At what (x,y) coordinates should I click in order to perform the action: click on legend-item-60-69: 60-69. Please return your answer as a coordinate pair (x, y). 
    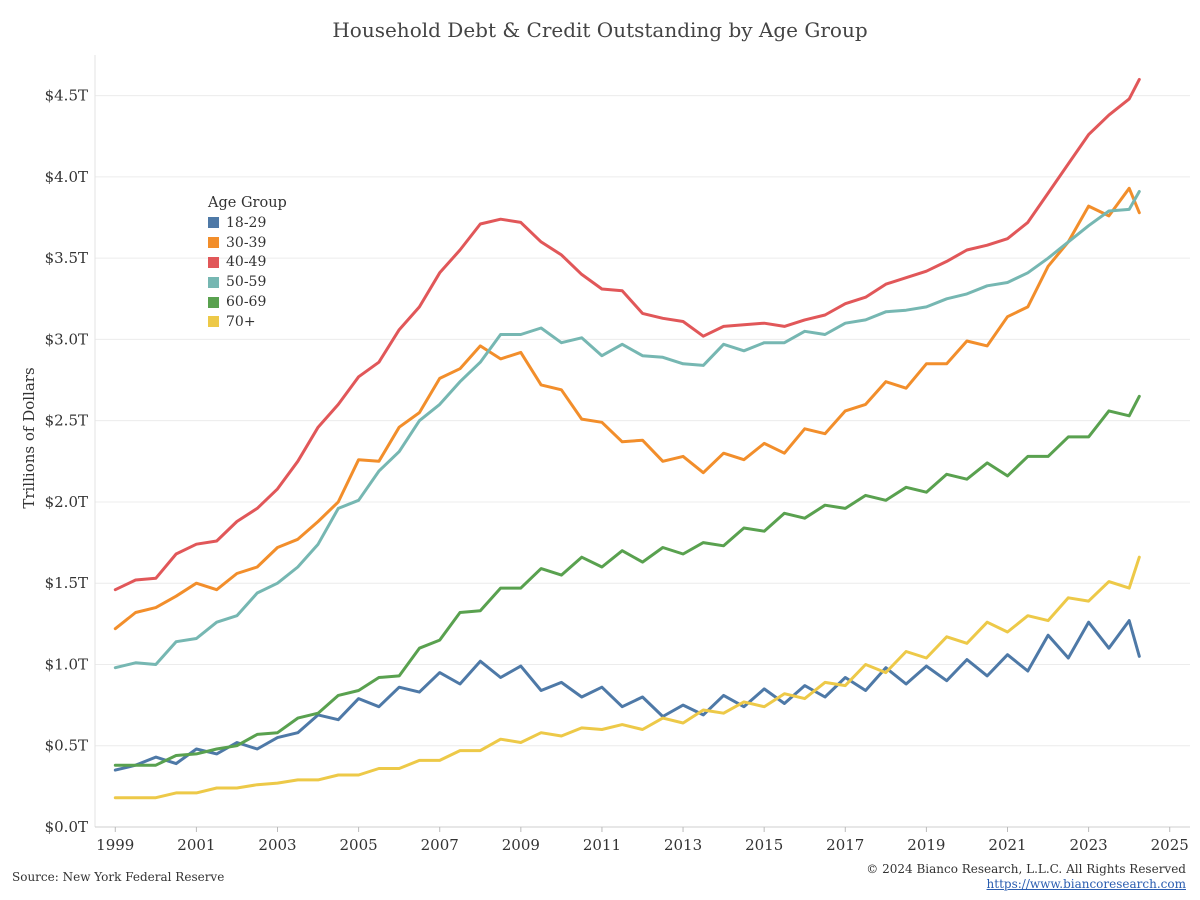
    Looking at the image, I should click on (247, 302).